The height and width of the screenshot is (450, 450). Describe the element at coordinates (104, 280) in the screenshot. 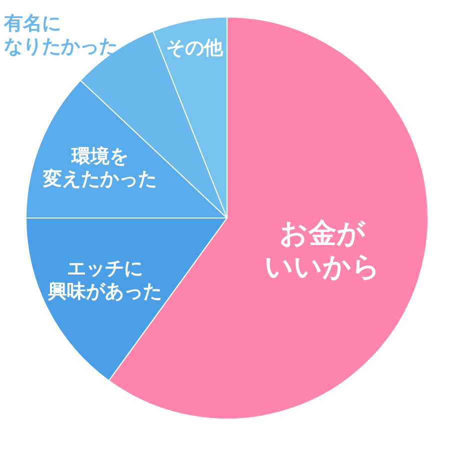

I see `slice-label: エッチに興味があった` at that location.